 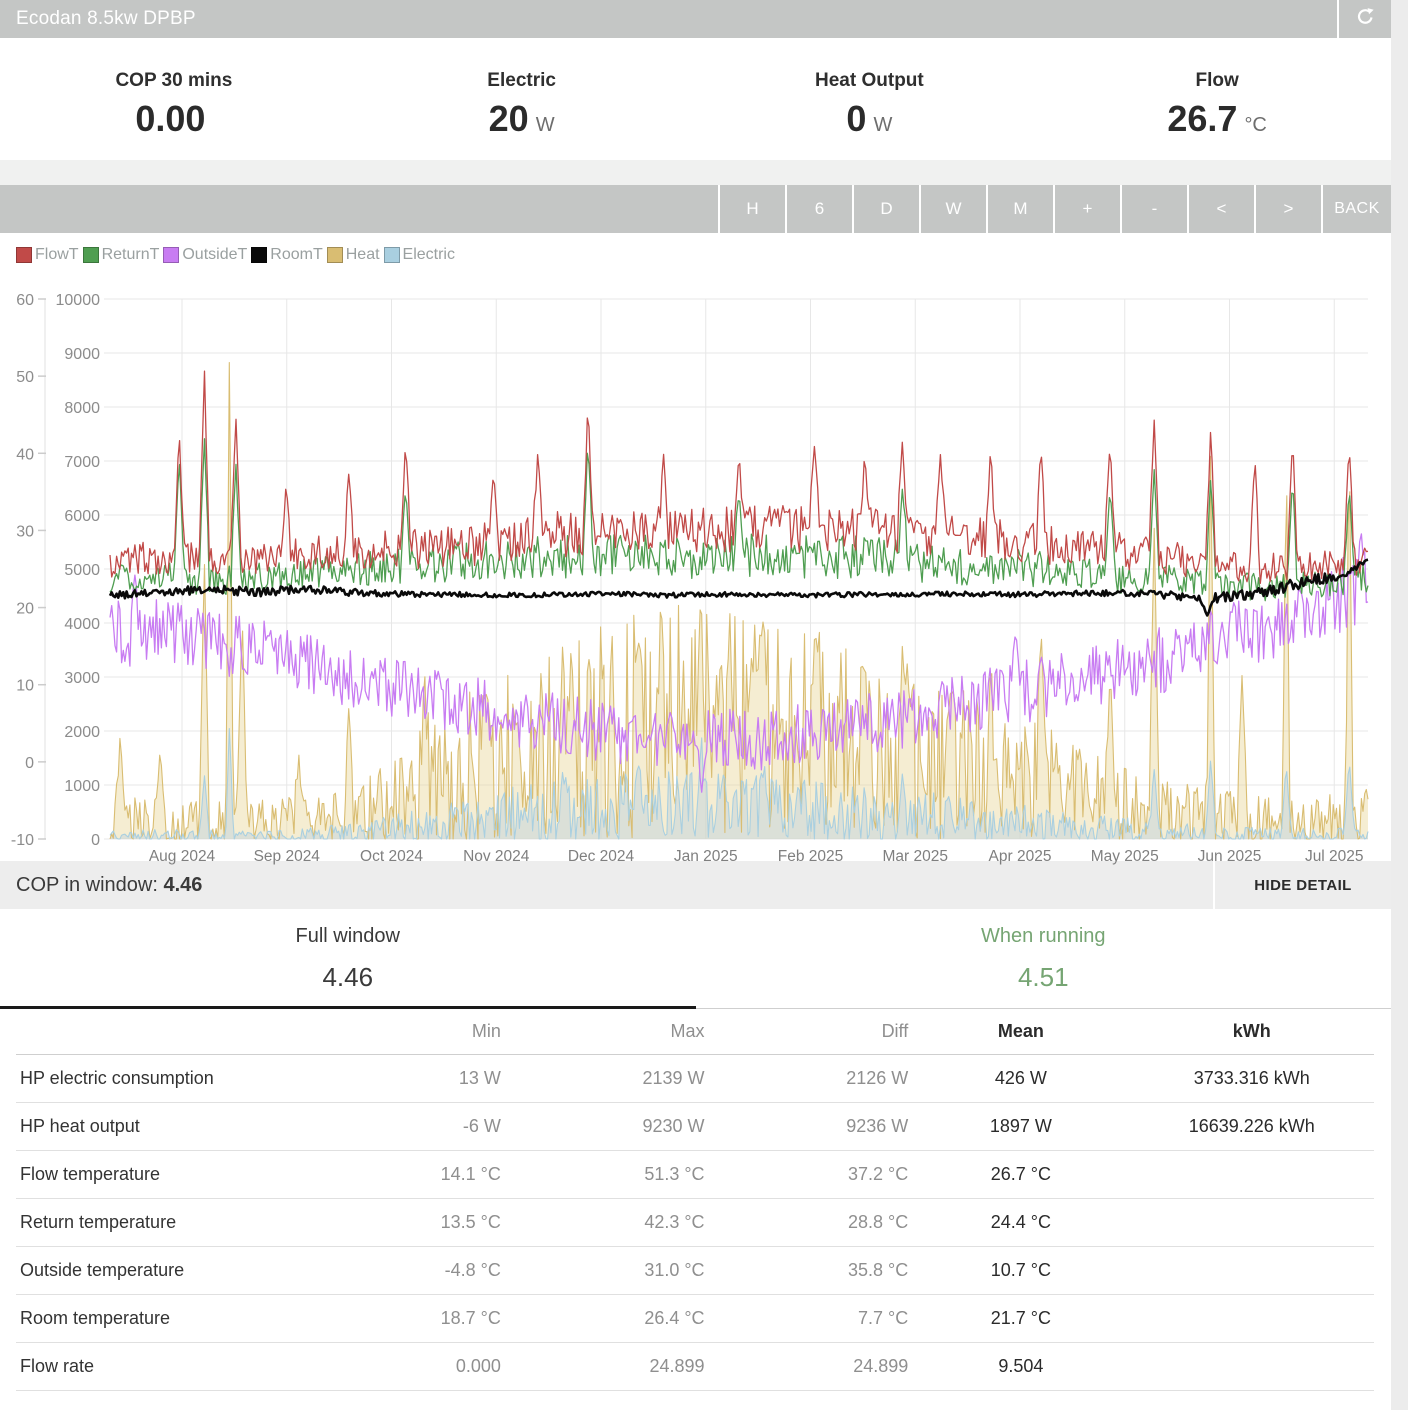 What do you see at coordinates (695, 209) in the screenshot?
I see `chart-toolbar: H 6 D W M + - < > BACK` at bounding box center [695, 209].